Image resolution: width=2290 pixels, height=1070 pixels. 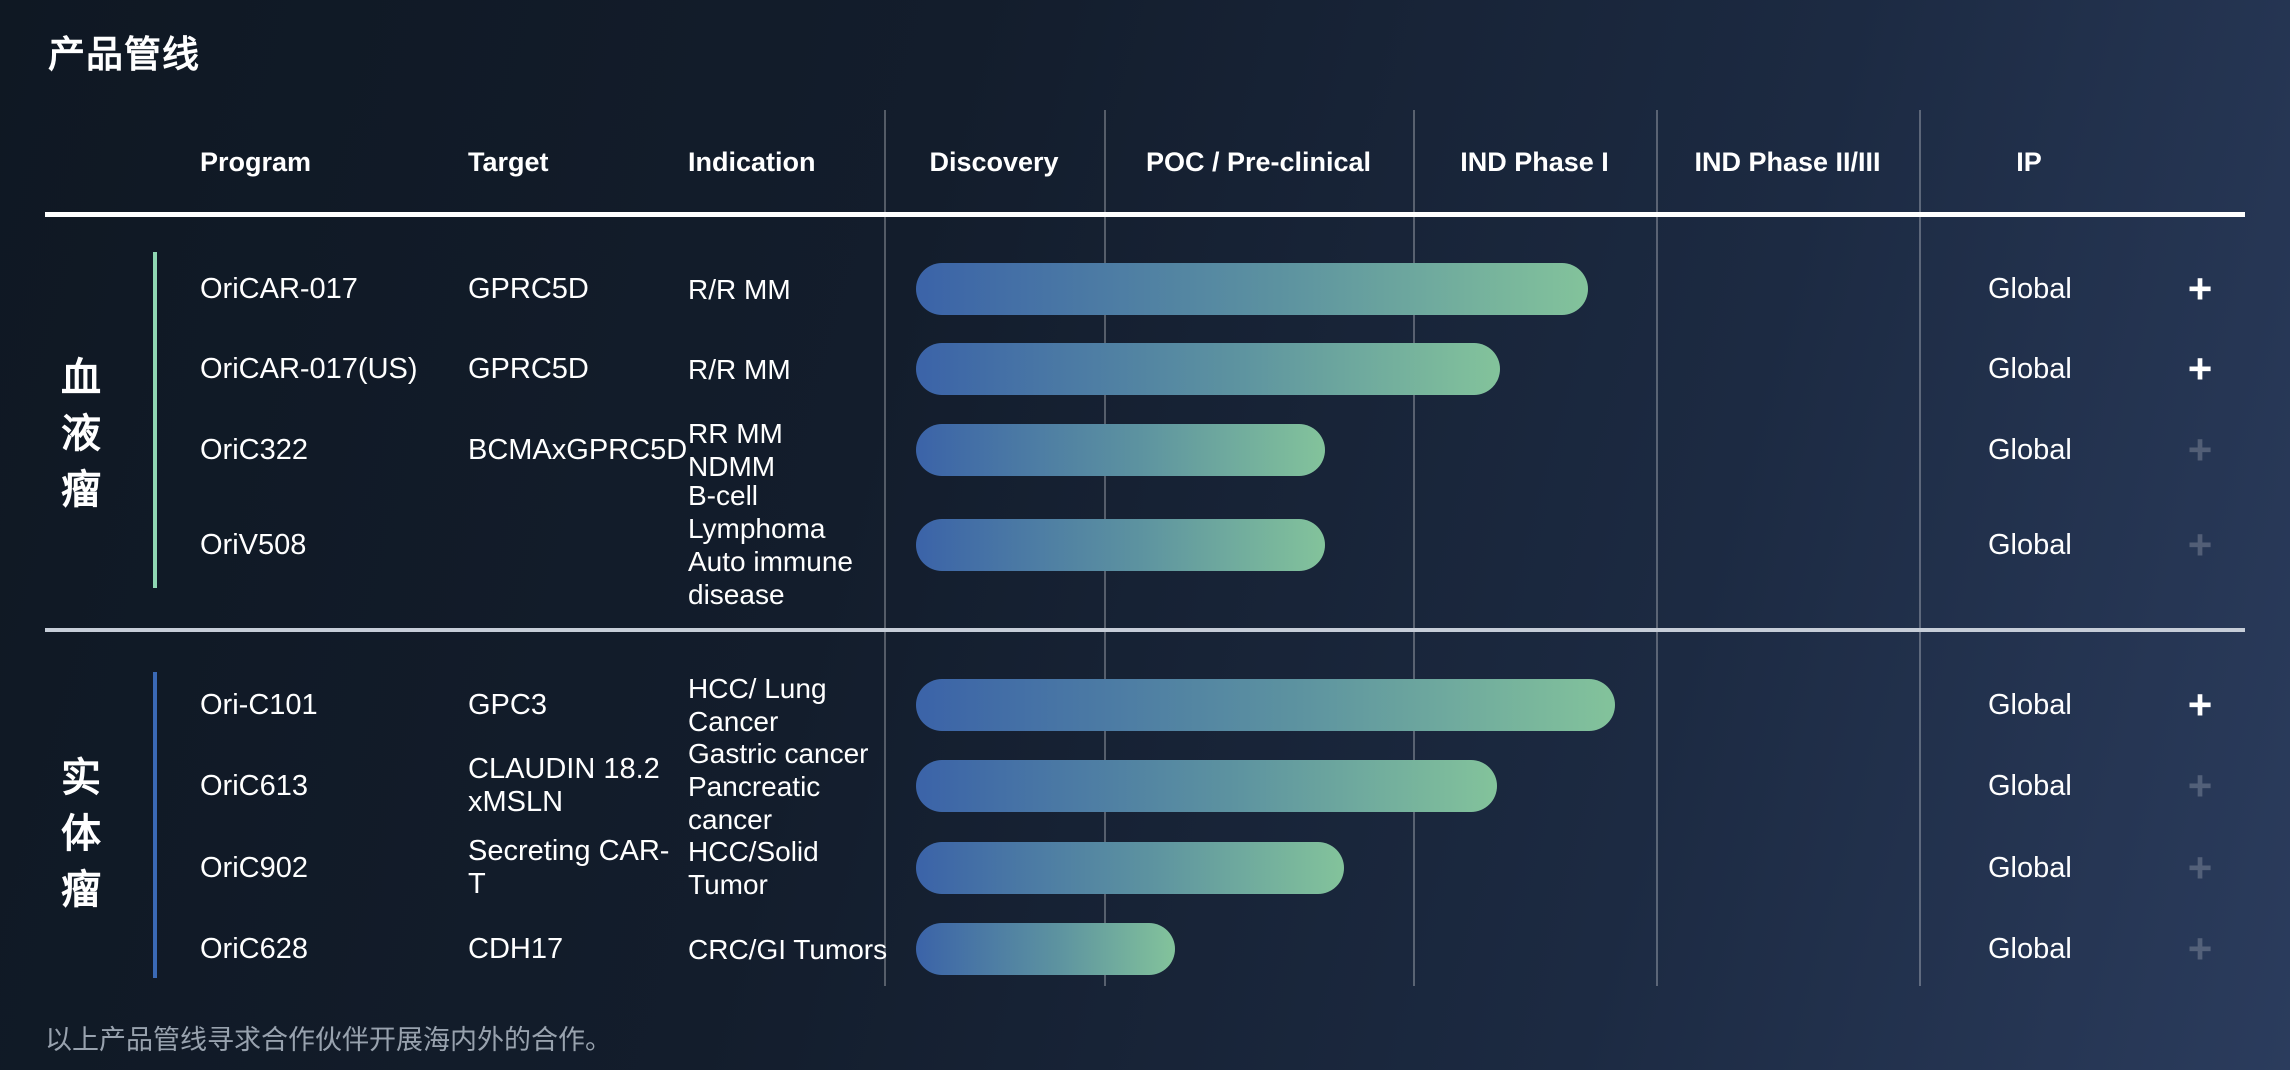 I want to click on indication-text: RR MM NDMM, so click(x=735, y=450).